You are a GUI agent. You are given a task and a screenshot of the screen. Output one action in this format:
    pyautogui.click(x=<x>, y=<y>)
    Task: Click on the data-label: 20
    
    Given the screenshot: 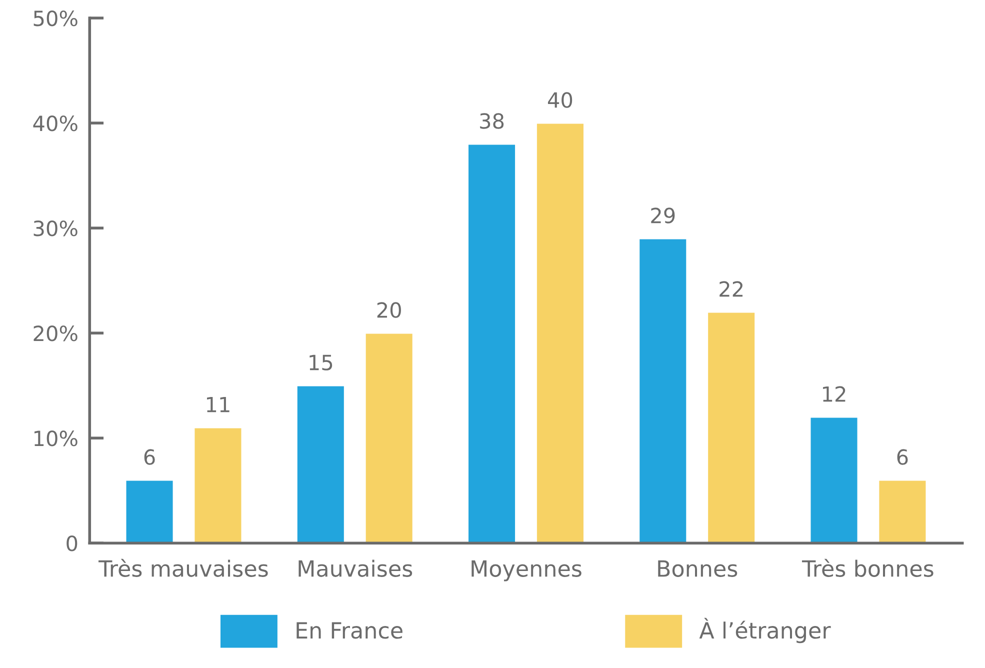 What is the action you would take?
    pyautogui.click(x=389, y=310)
    